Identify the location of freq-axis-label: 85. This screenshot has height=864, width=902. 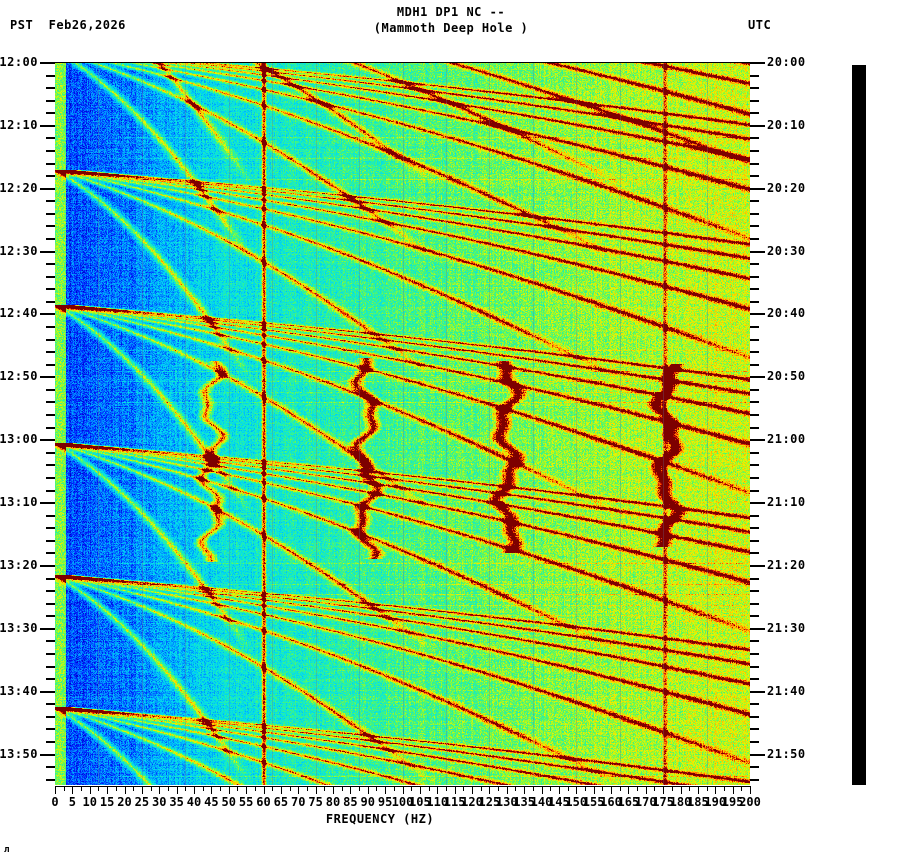
(350, 802).